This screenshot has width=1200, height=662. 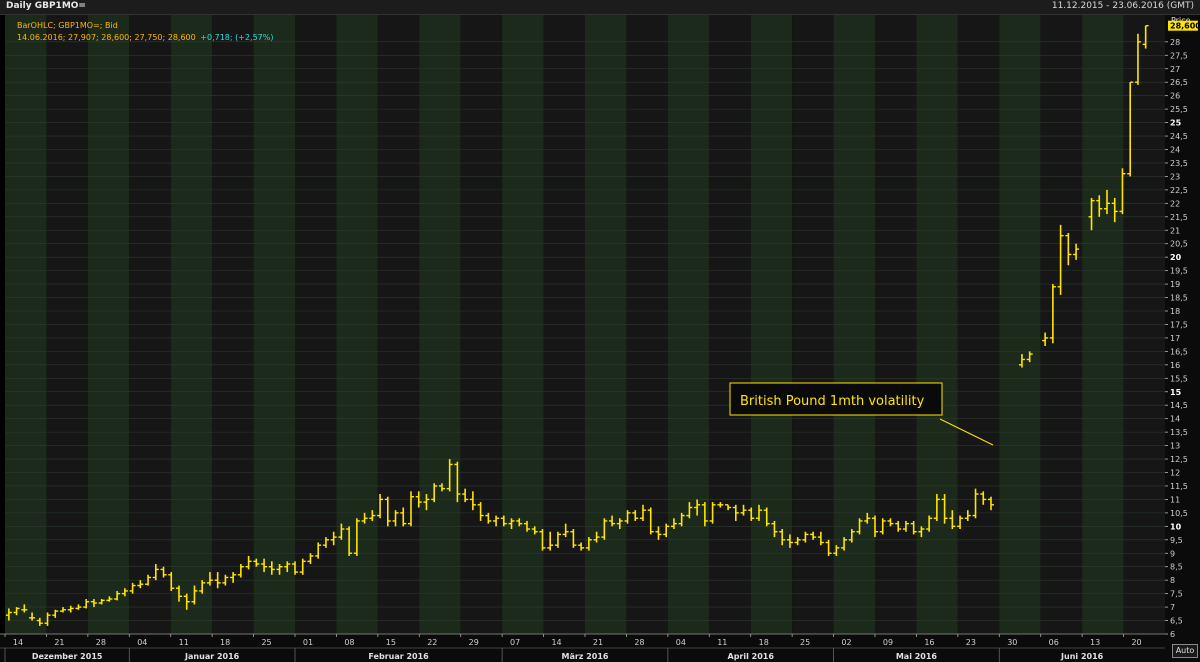 What do you see at coordinates (1172, 553) in the screenshot?
I see `price-tick-label: 9` at bounding box center [1172, 553].